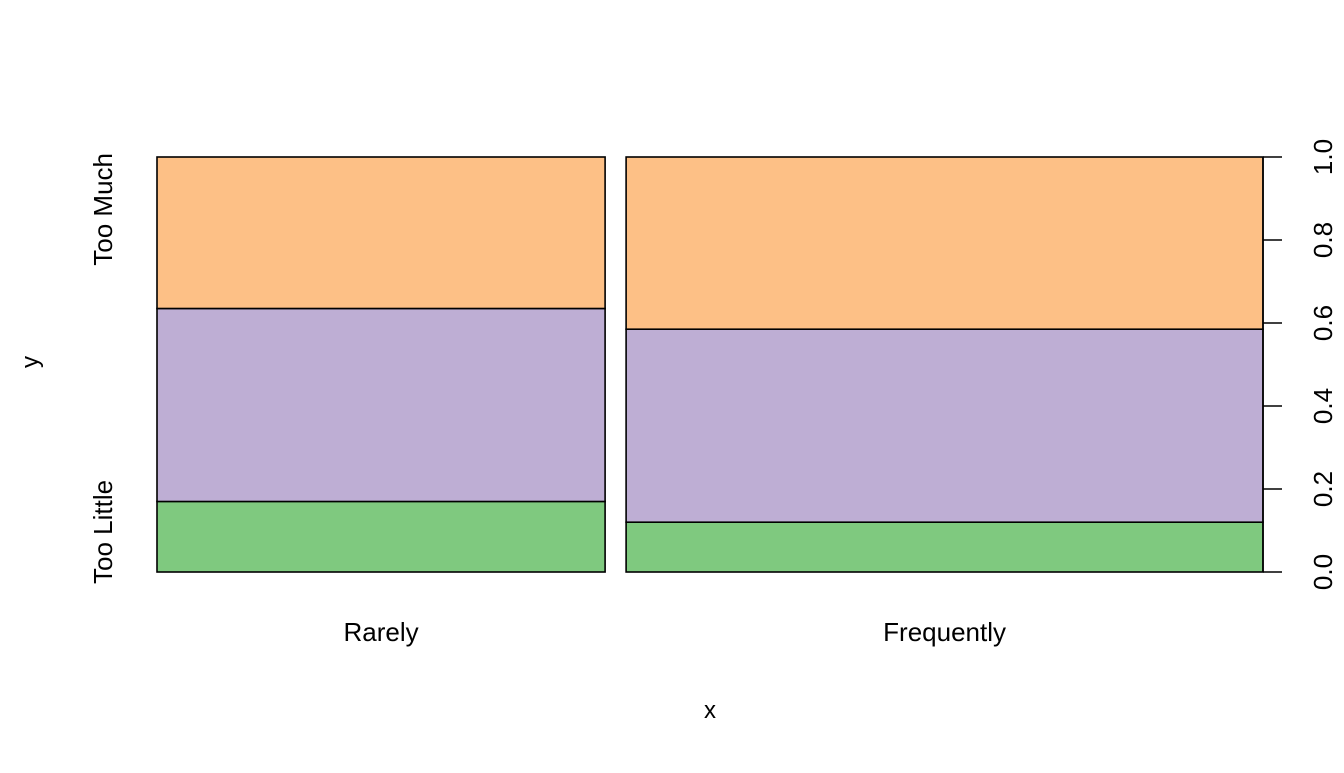 Image resolution: width=1344 pixels, height=773 pixels. I want to click on right-axis: 0.0 0.2 0.4 0.6 0.8 1.0, so click(1300, 364).